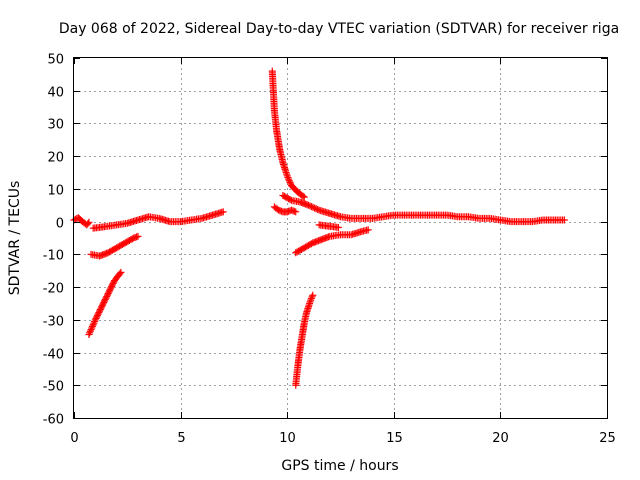 The height and width of the screenshot is (480, 640). What do you see at coordinates (287, 438) in the screenshot?
I see `x-tick-label: 10` at bounding box center [287, 438].